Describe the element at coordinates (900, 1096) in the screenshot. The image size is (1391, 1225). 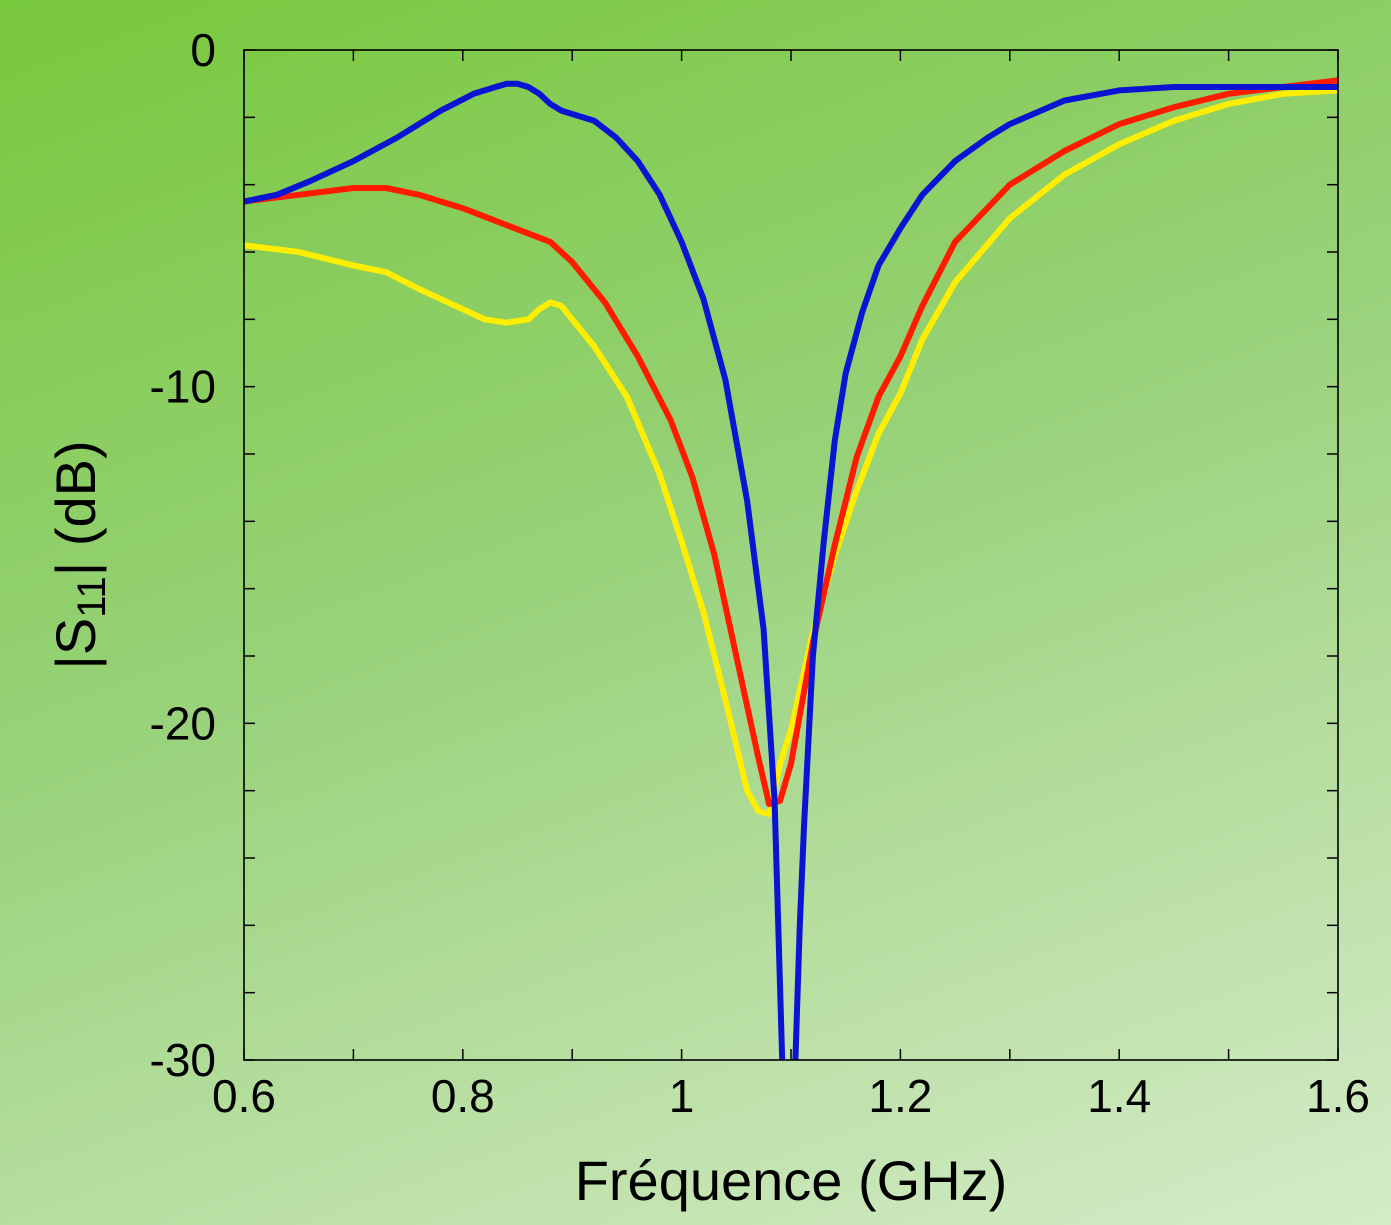
I see `x-tick-label: 1.2` at that location.